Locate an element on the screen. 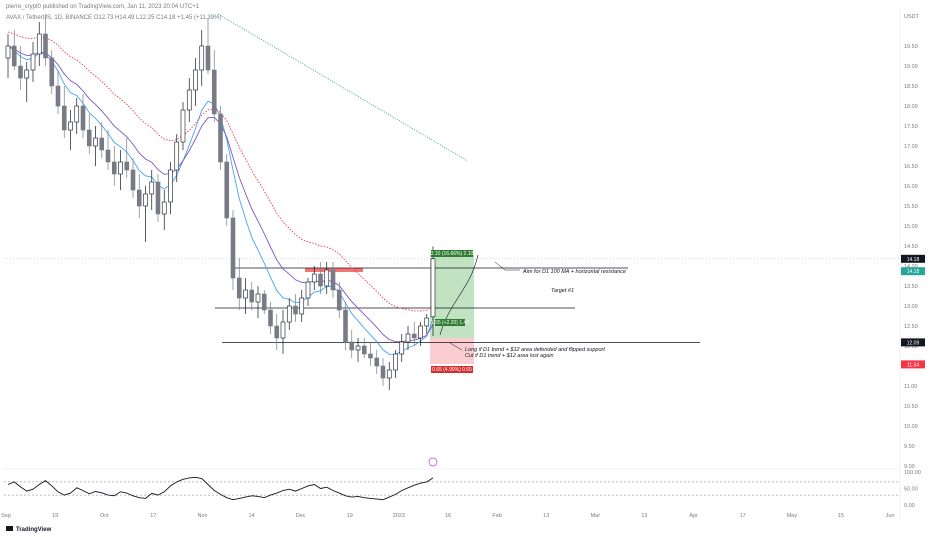  price-tag: 14.18 is located at coordinates (913, 260).